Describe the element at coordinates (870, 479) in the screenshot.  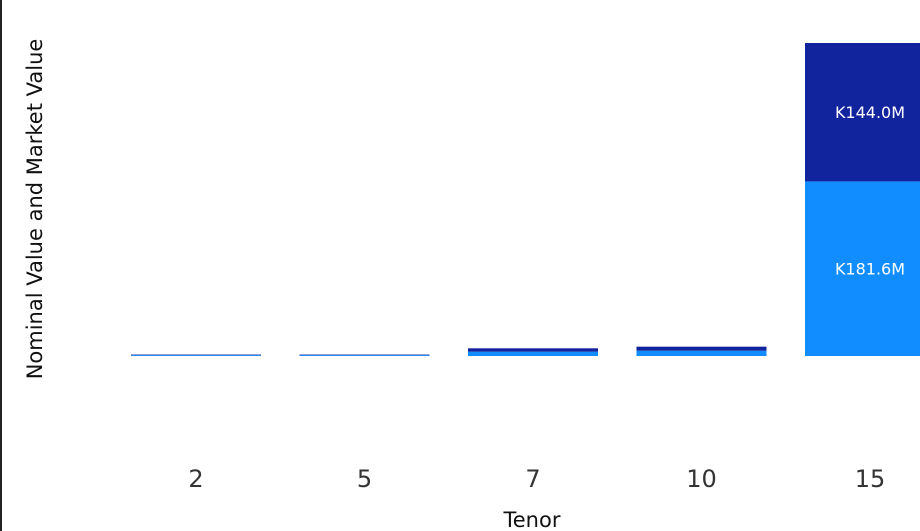
I see `x-tick-label-15: 15` at that location.